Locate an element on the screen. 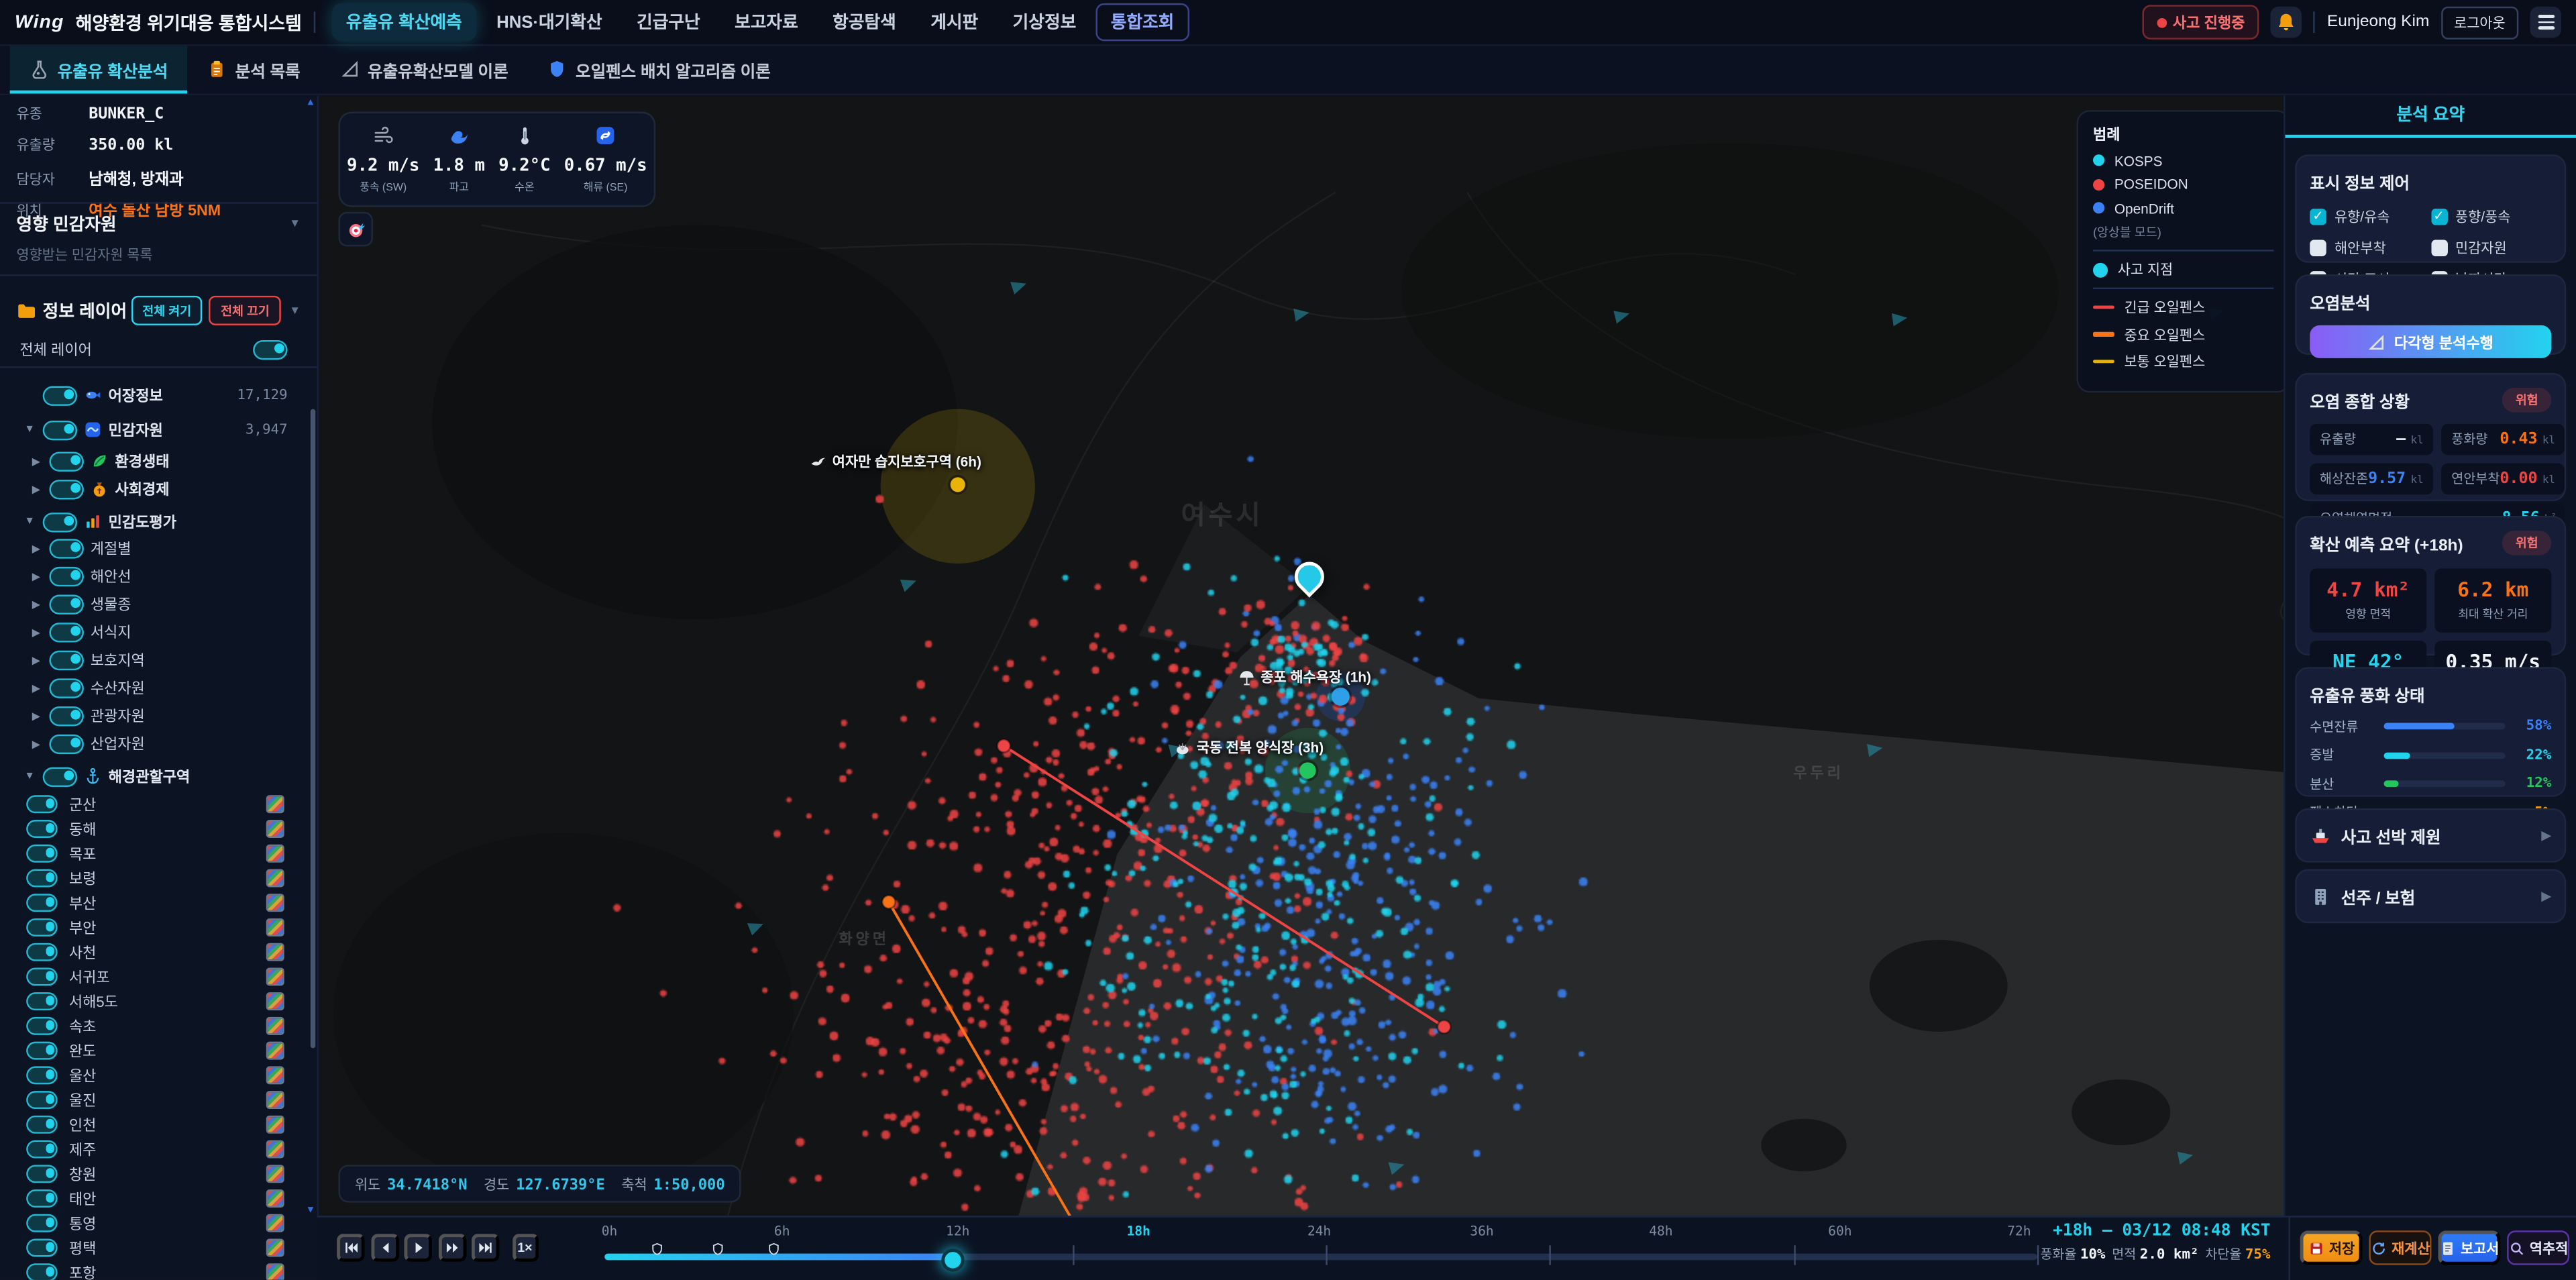 The image size is (2576, 1280). nav-item: HNS·대기확산 is located at coordinates (549, 23).